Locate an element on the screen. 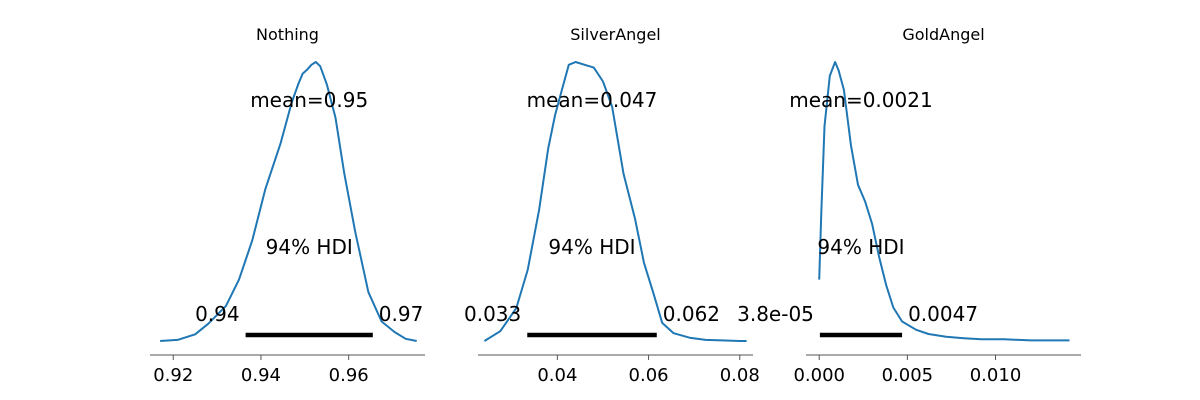 The height and width of the screenshot is (400, 1200). panel-2-hdi-high-label: 0.062 is located at coordinates (691, 314).